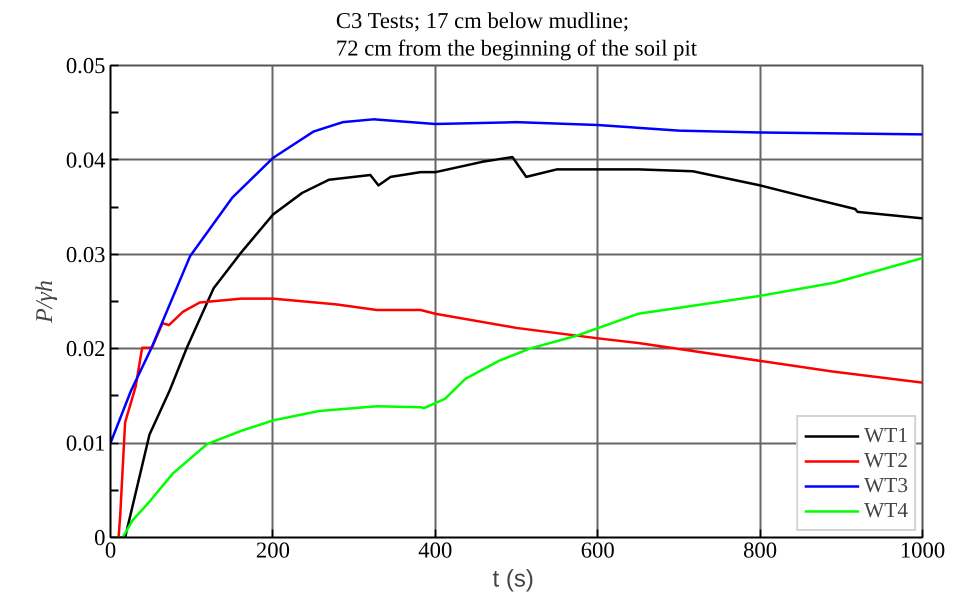 Image resolution: width=957 pixels, height=595 pixels. What do you see at coordinates (86, 254) in the screenshot?
I see `y-tick-label: 0.03` at bounding box center [86, 254].